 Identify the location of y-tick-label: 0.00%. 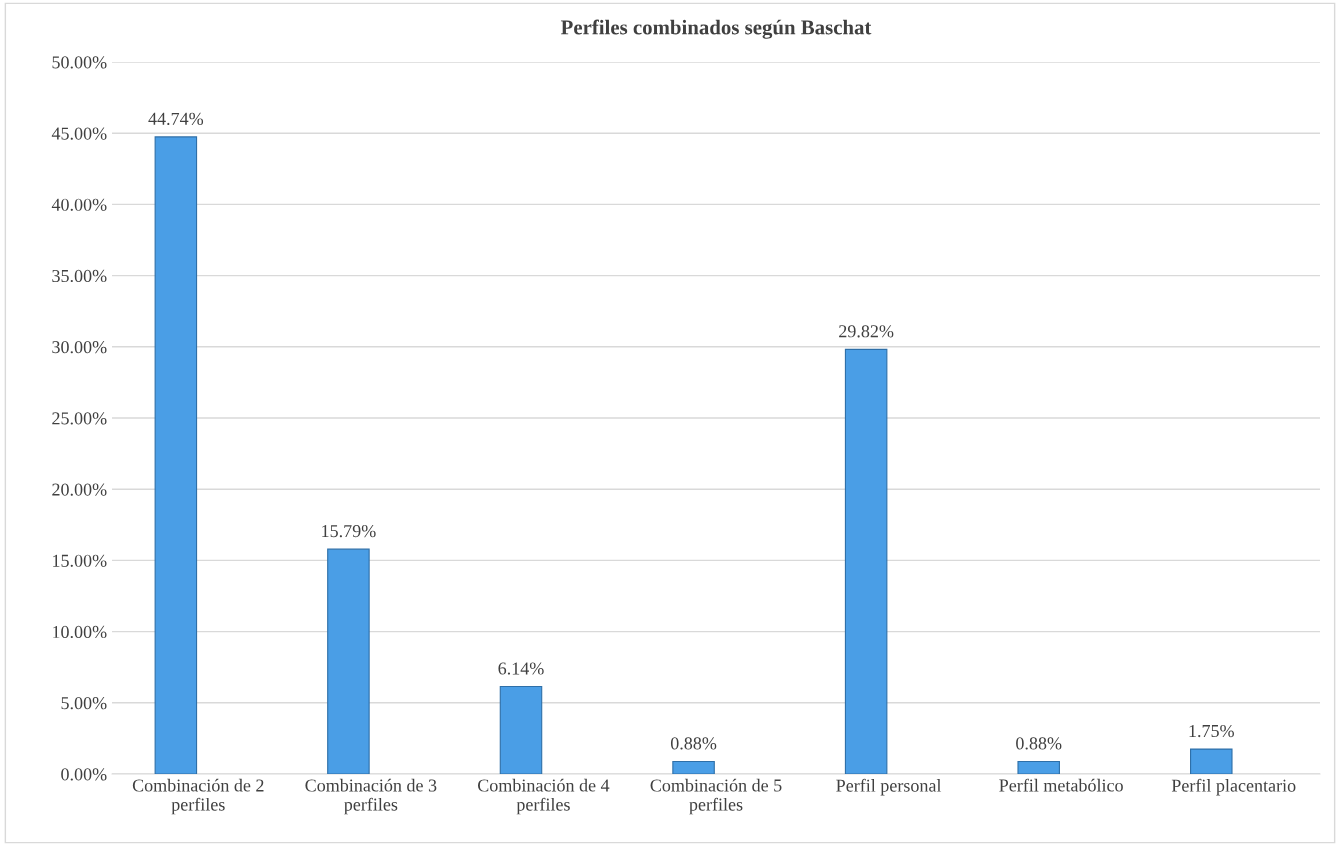
(84, 774).